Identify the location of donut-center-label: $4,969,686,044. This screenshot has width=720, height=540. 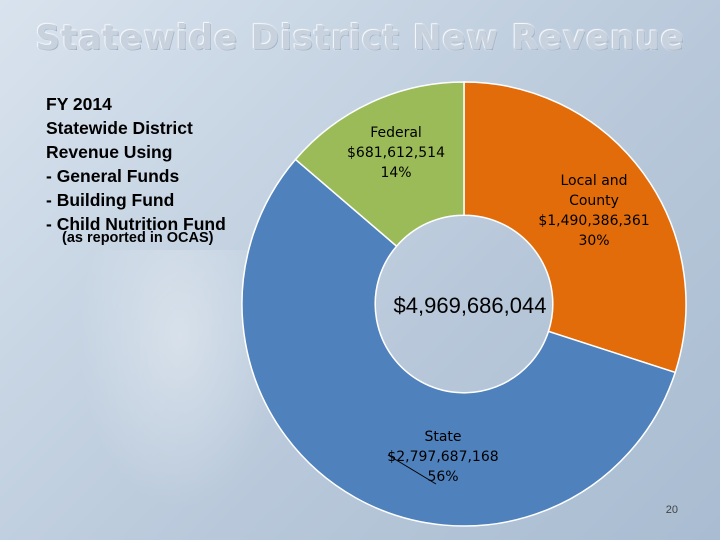
(470, 305).